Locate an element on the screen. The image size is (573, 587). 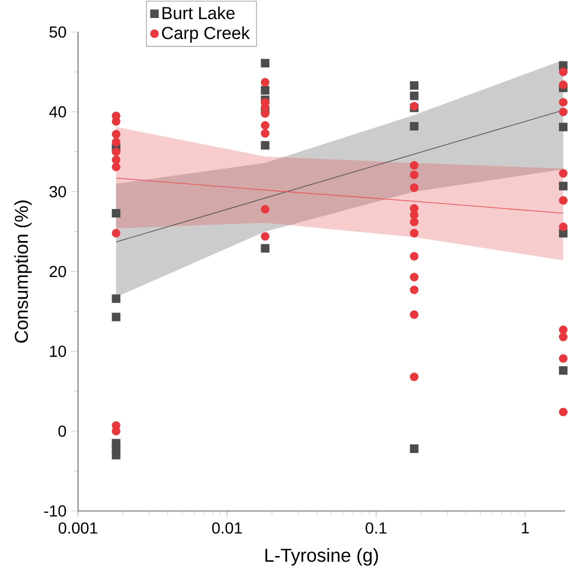
y-tick-label: 10 is located at coordinates (58, 351).